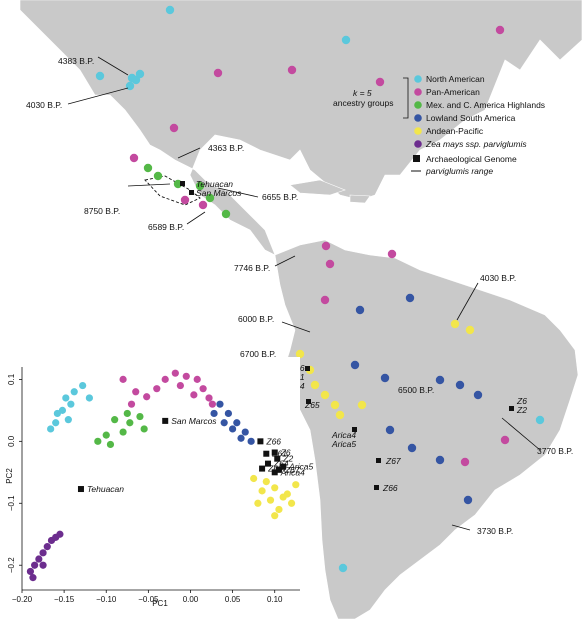 Image resolution: width=582 pixels, height=619 pixels. Describe the element at coordinates (555, 451) in the screenshot. I see `label-3770bp: 3770 B.P.` at that location.